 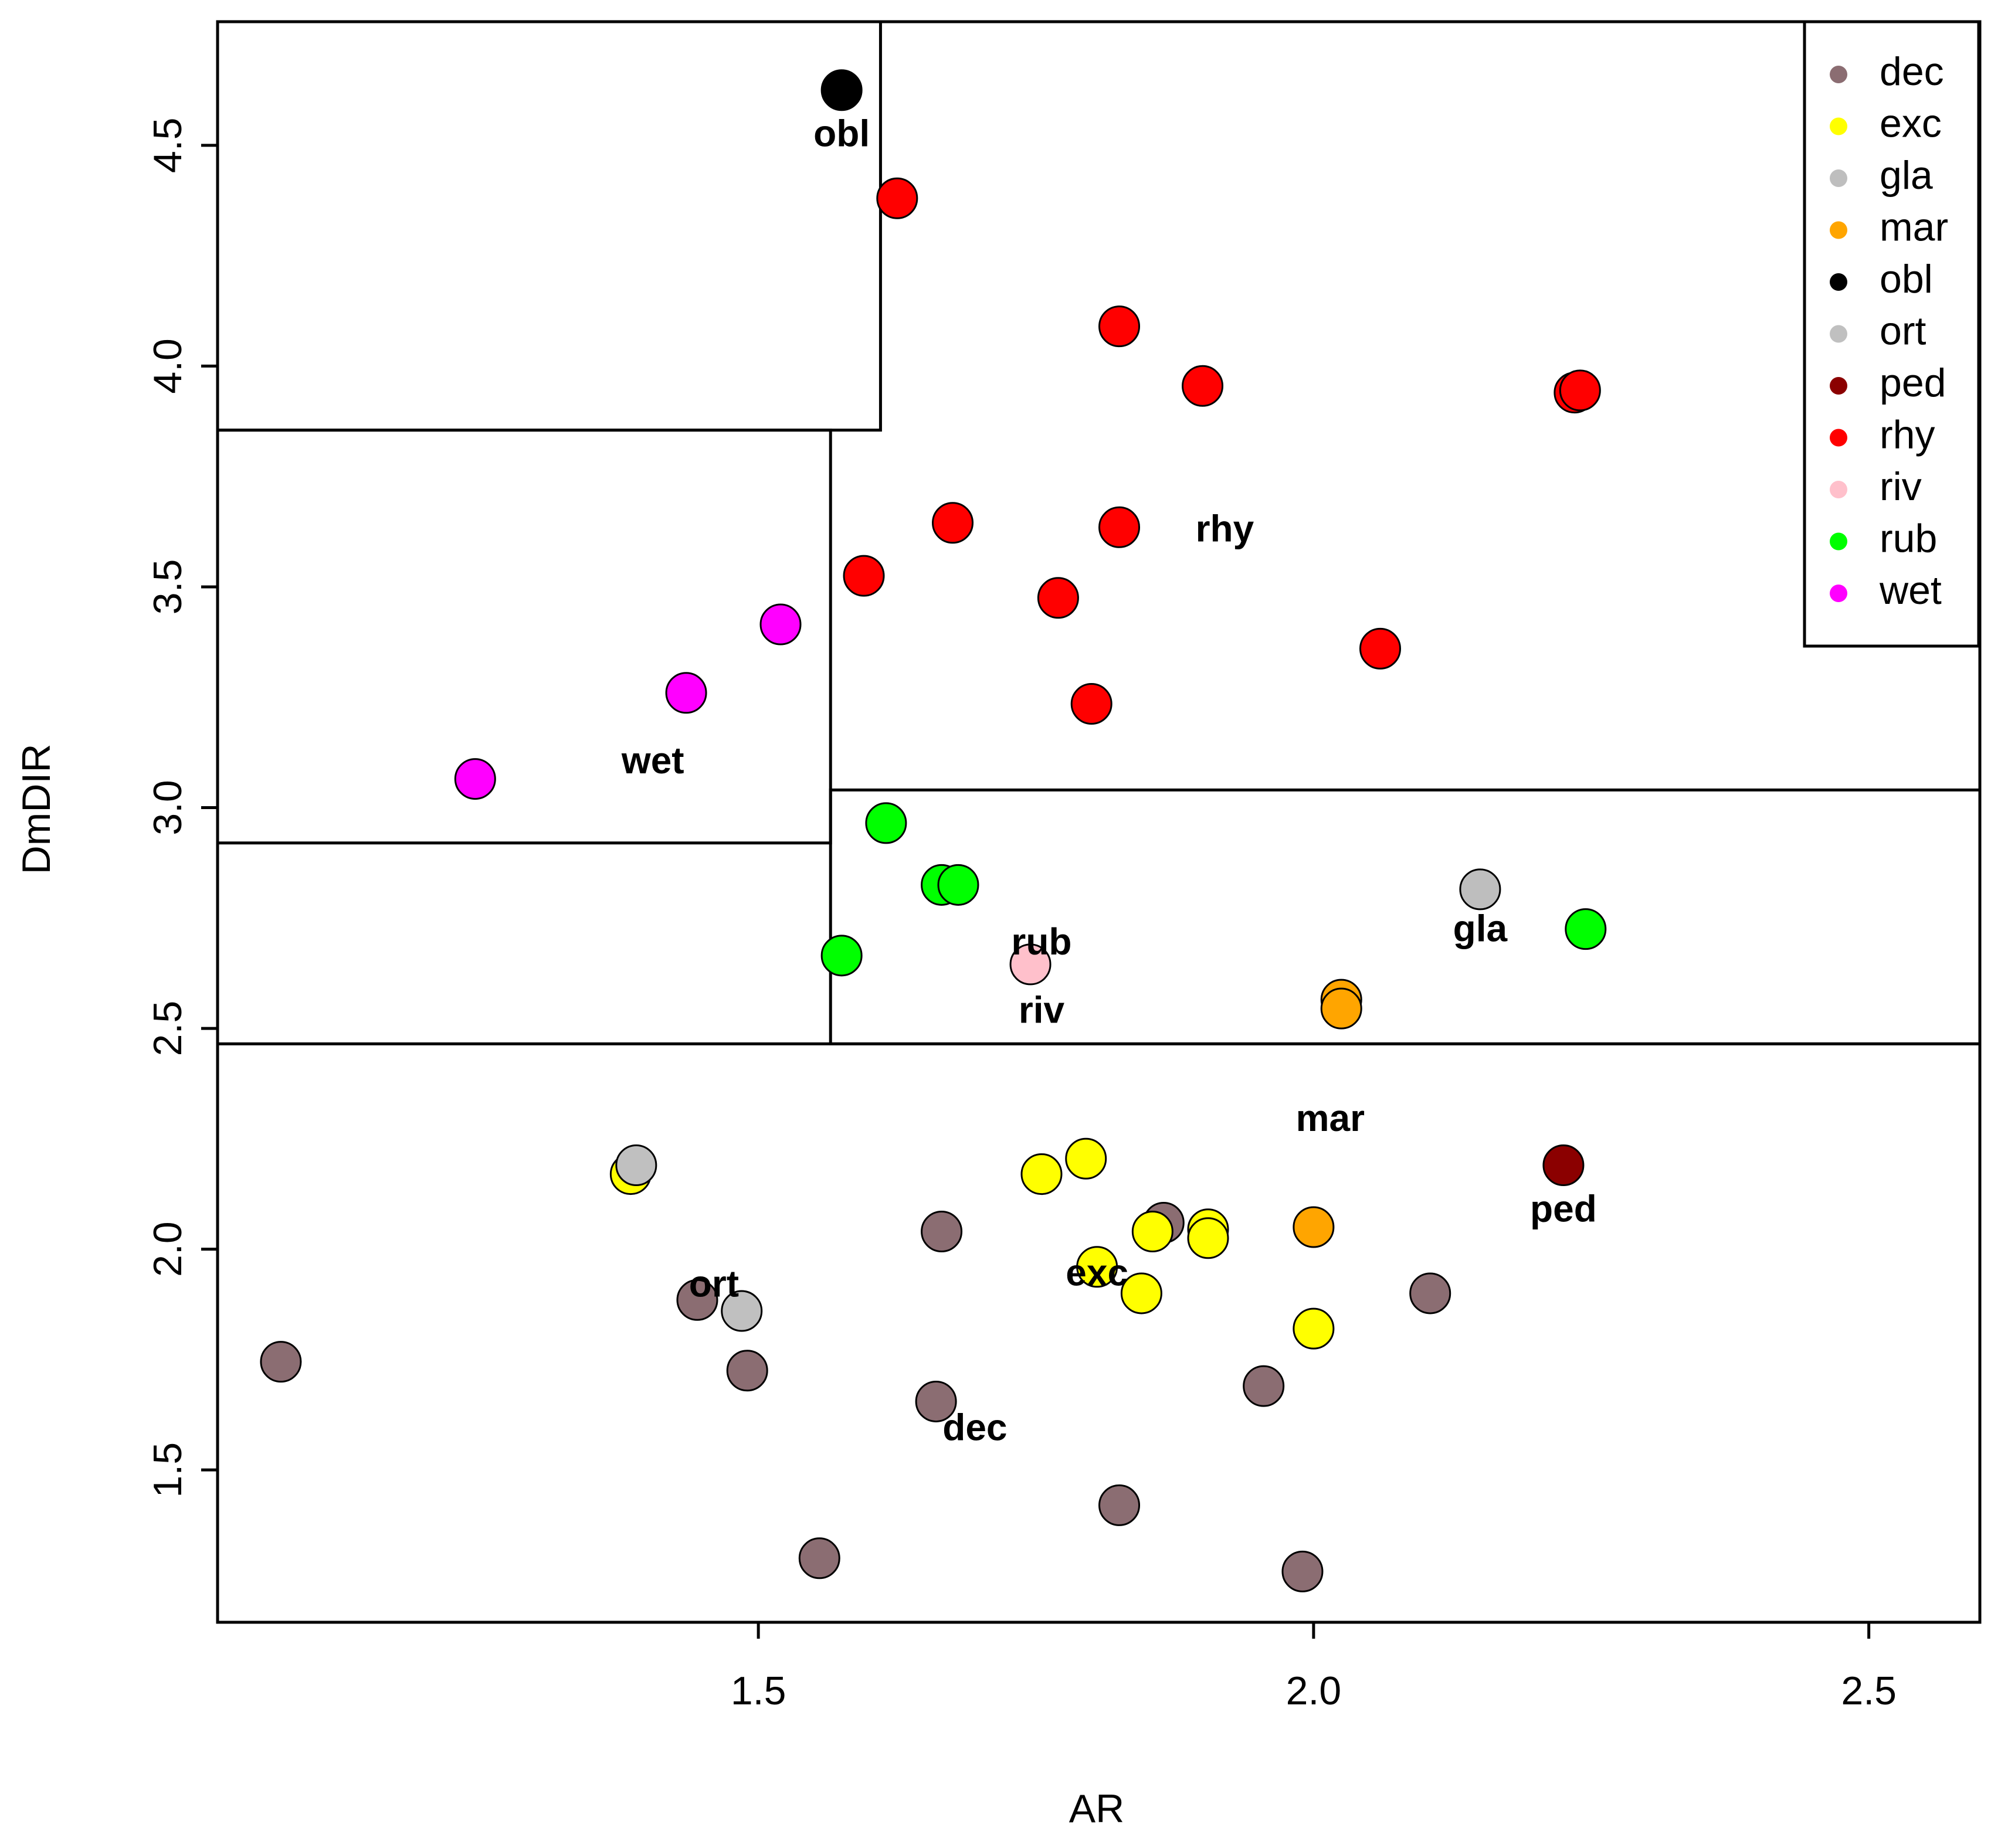 What do you see at coordinates (1914, 227) in the screenshot?
I see `legend-label-mar: mar` at bounding box center [1914, 227].